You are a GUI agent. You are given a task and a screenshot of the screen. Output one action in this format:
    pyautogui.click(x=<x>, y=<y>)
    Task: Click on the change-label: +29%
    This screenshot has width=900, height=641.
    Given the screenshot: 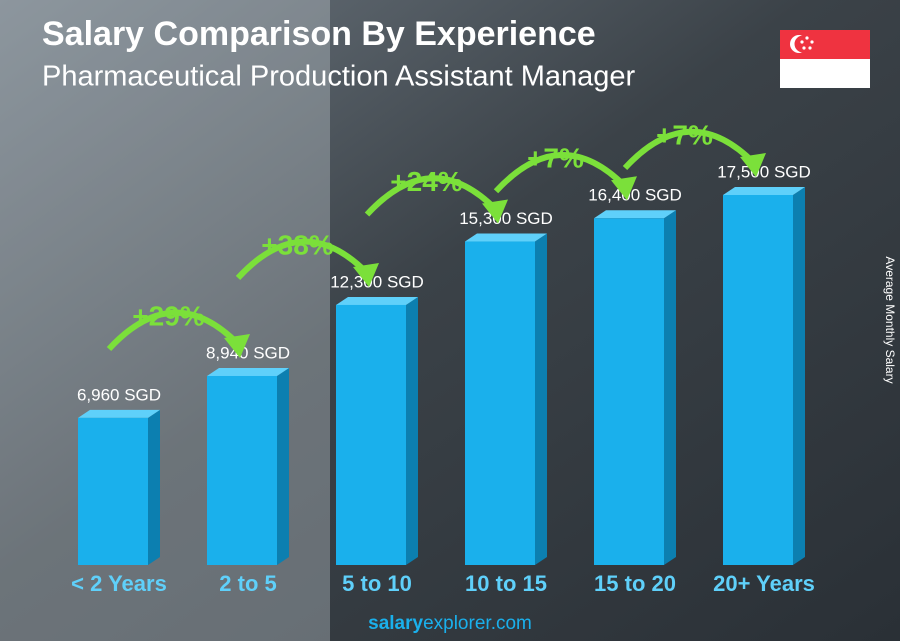 What is the action you would take?
    pyautogui.click(x=168, y=315)
    